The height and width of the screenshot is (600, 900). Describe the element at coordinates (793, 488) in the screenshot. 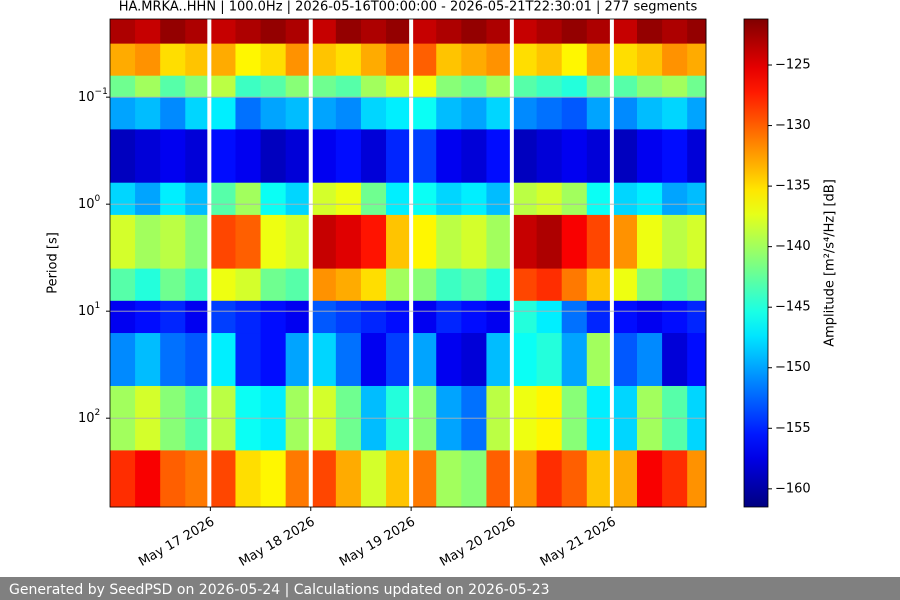

I see `colorbar-tick-label: −160` at that location.